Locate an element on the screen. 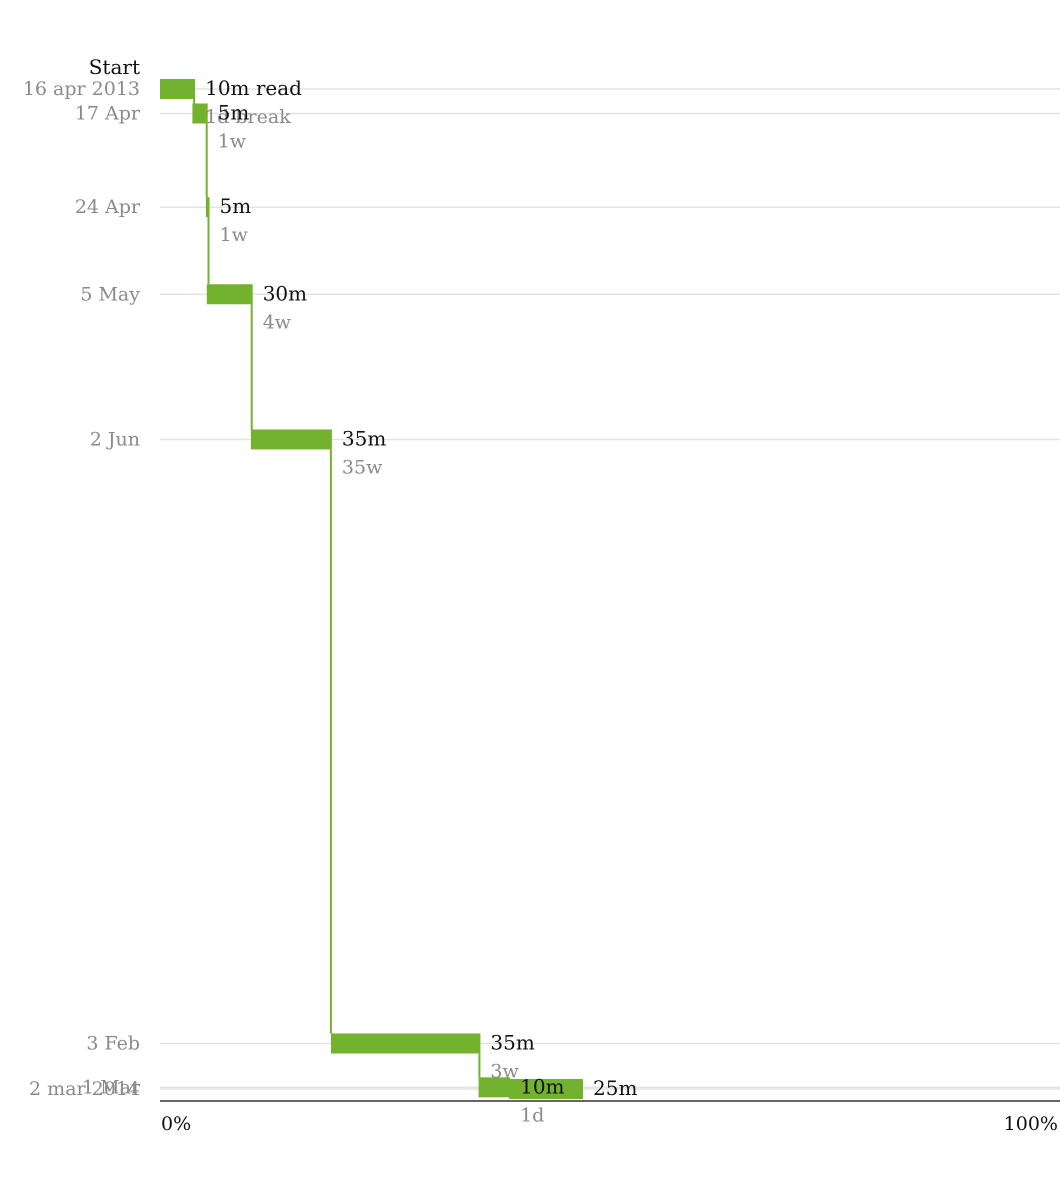 The image size is (1060, 1184). session-duration-label: 10m read is located at coordinates (253, 88).